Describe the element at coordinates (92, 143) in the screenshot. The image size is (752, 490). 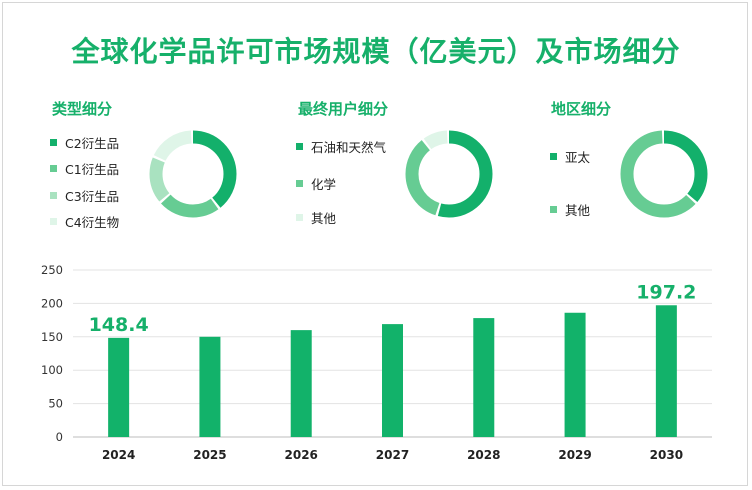
I see `legend-label: C2衍生品` at that location.